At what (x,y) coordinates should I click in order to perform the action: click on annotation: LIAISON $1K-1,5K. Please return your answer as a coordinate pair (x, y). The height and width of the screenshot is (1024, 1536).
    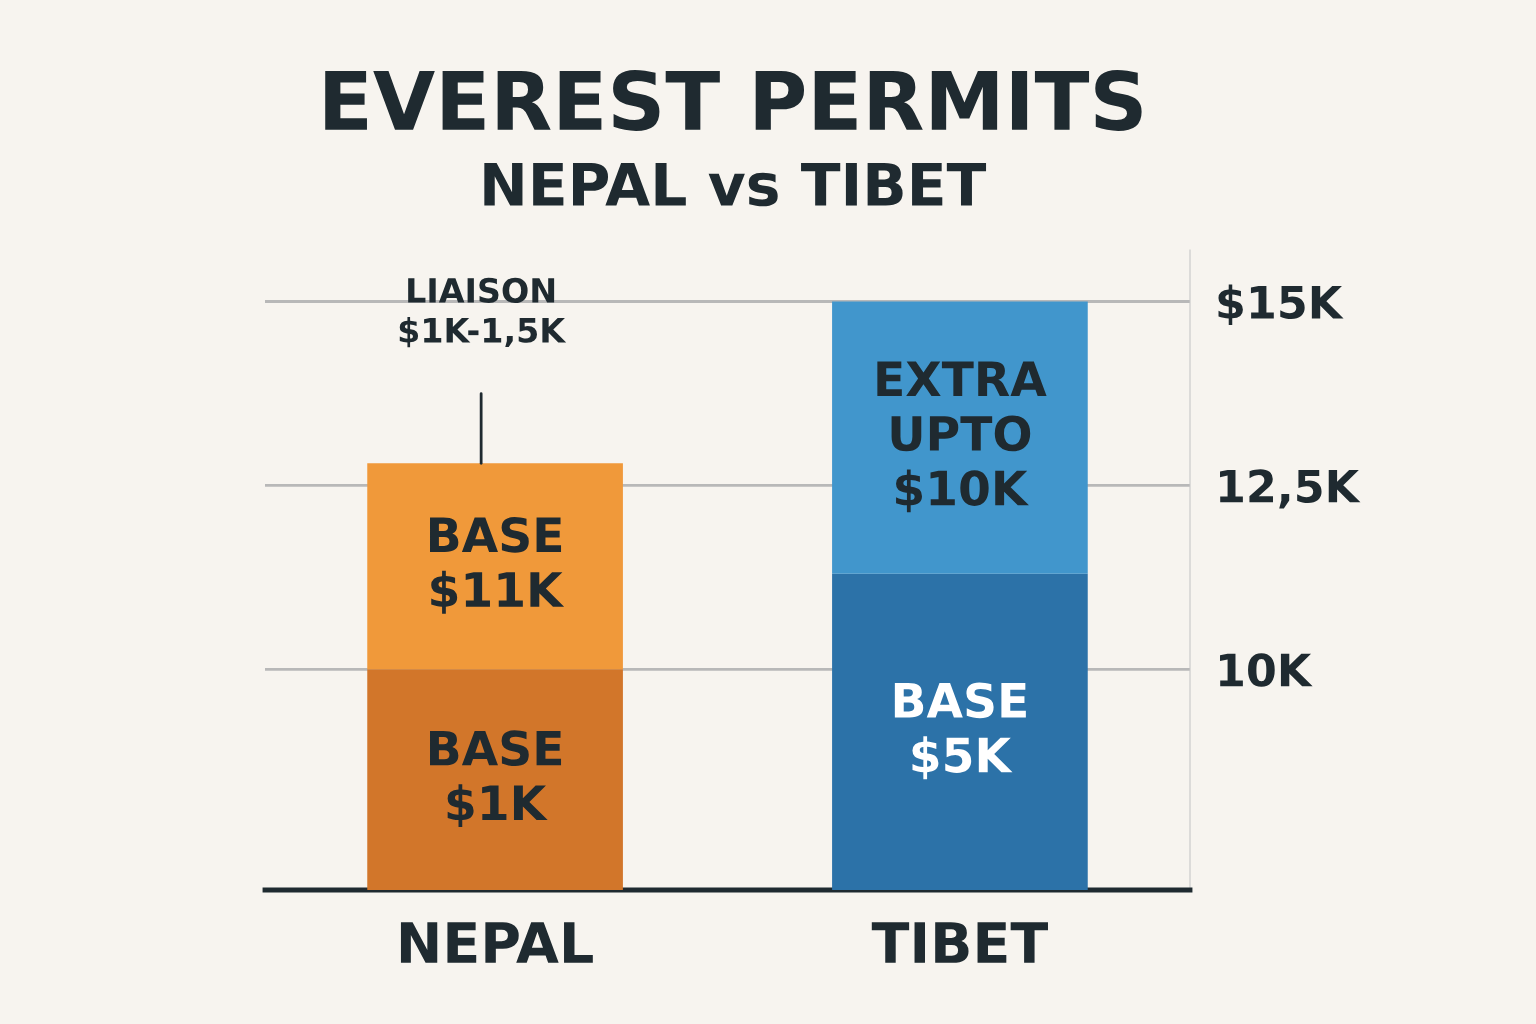
    Looking at the image, I should click on (483, 312).